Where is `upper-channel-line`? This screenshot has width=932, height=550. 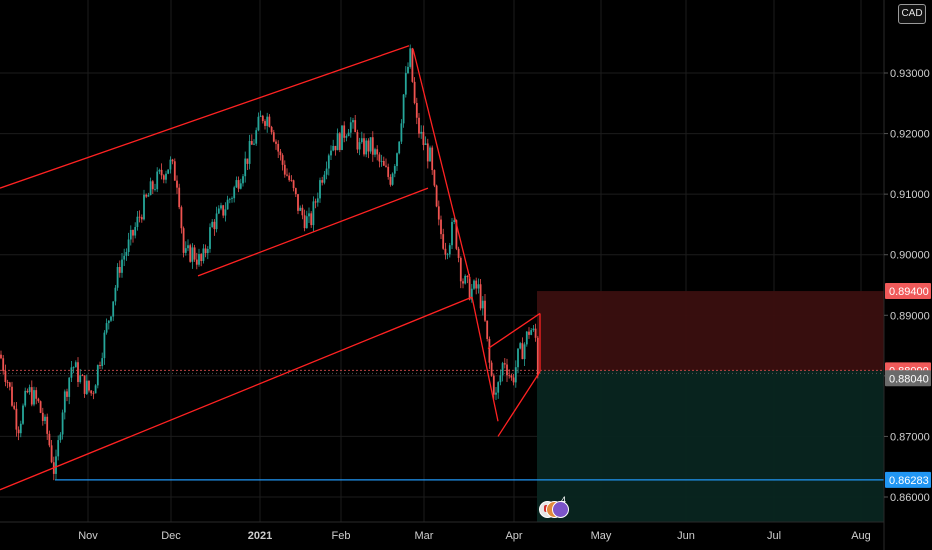
upper-channel-line is located at coordinates (205, 117).